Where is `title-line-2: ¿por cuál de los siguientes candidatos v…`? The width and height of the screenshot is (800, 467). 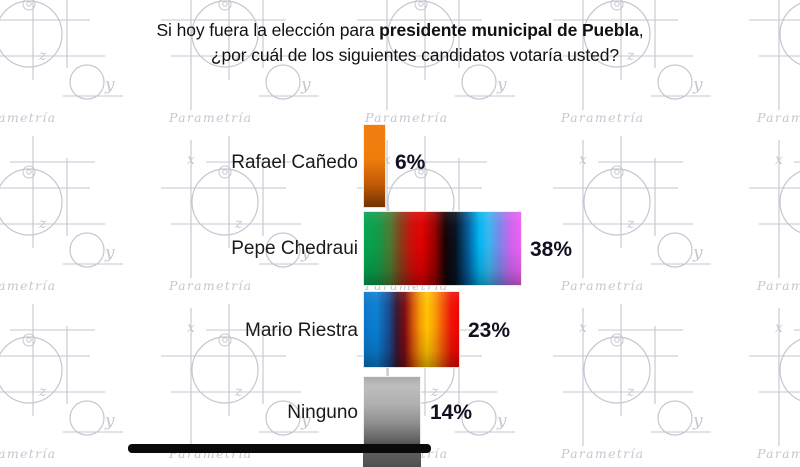
title-line-2: ¿por cuál de los siguientes candidatos v… is located at coordinates (415, 54).